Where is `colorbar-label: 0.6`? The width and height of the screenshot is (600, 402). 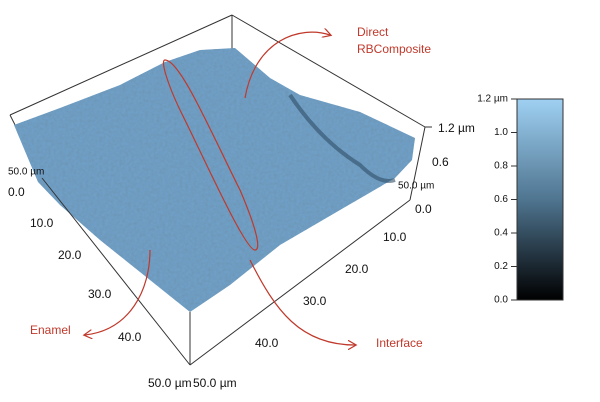 colorbar-label: 0.6 is located at coordinates (501, 199).